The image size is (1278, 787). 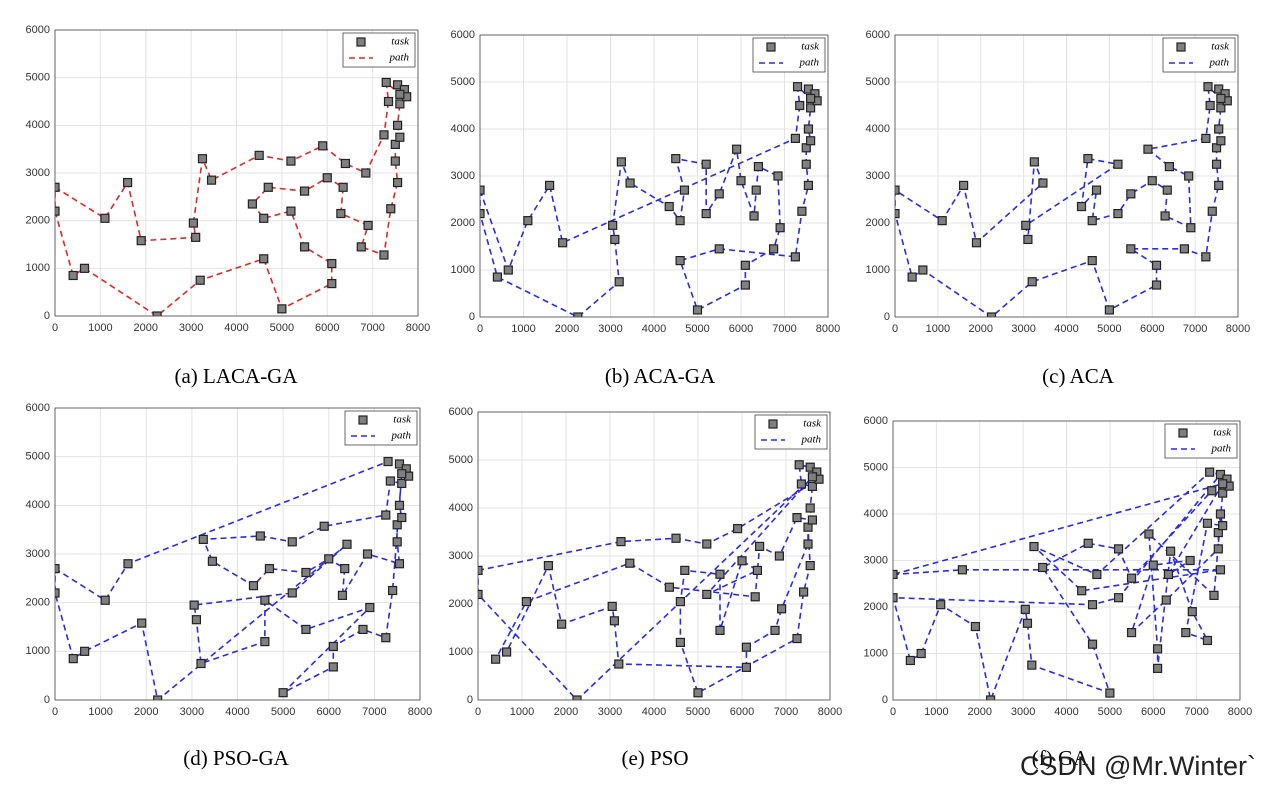 What do you see at coordinates (1109, 329) in the screenshot?
I see `x-tick-label: 5000` at bounding box center [1109, 329].